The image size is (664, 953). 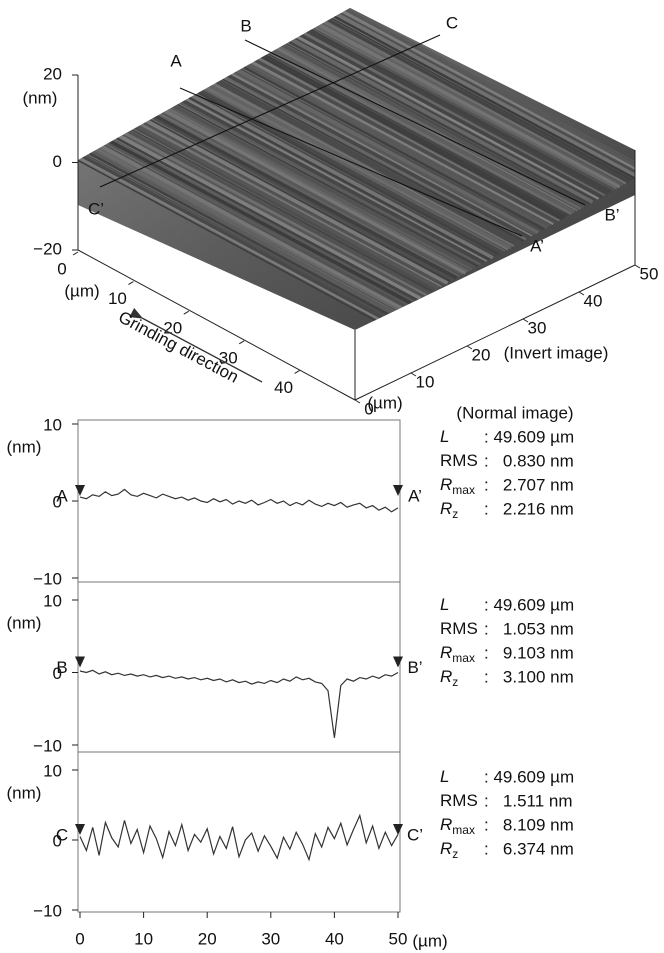 I want to click on stat-symbol: L, so click(x=444, y=604).